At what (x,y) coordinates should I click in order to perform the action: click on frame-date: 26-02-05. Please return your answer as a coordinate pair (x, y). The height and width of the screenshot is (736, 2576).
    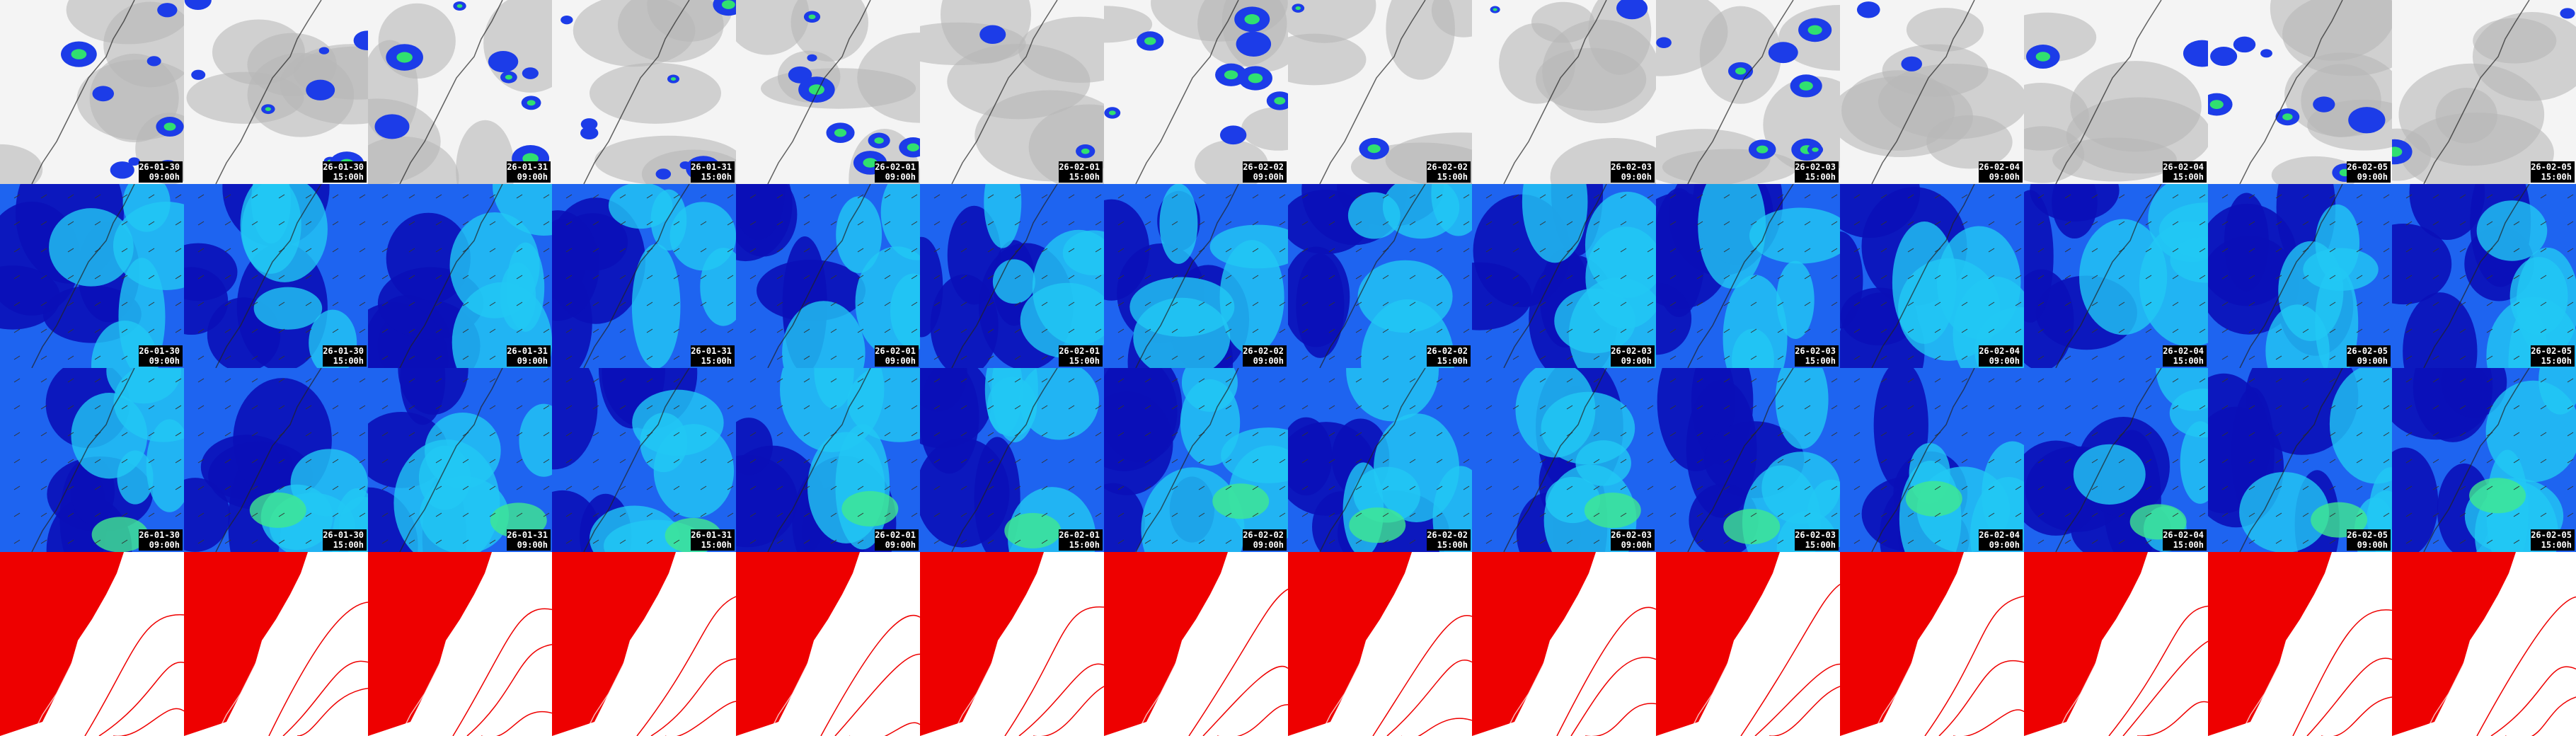
    Looking at the image, I should click on (2552, 167).